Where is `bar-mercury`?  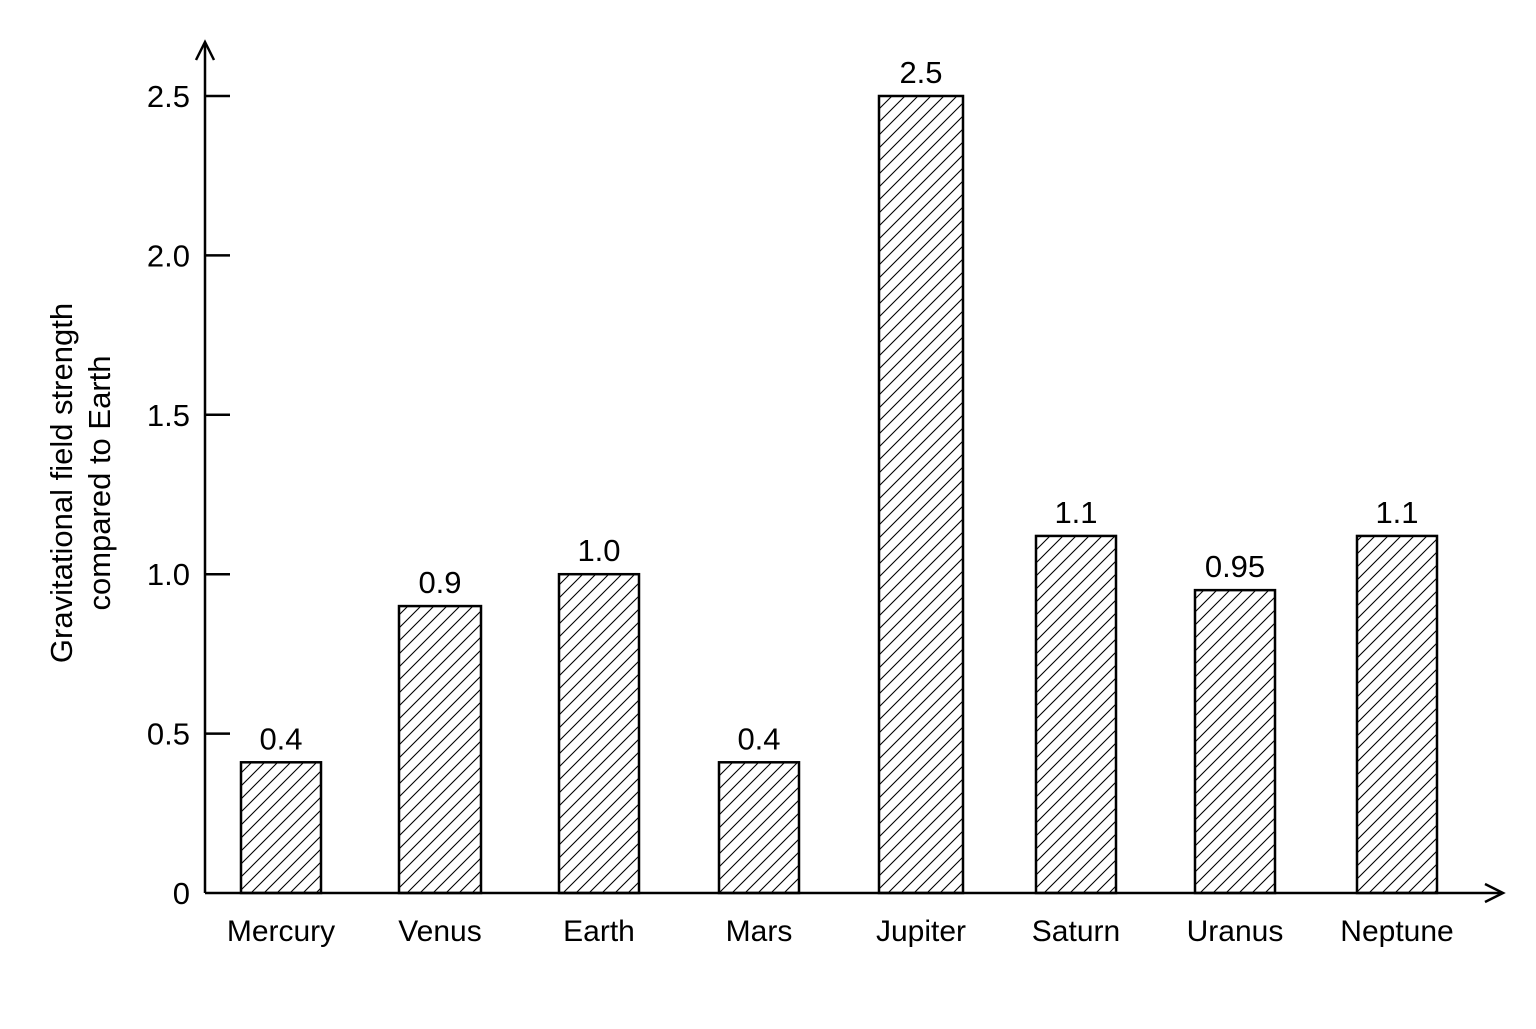
bar-mercury is located at coordinates (281, 828).